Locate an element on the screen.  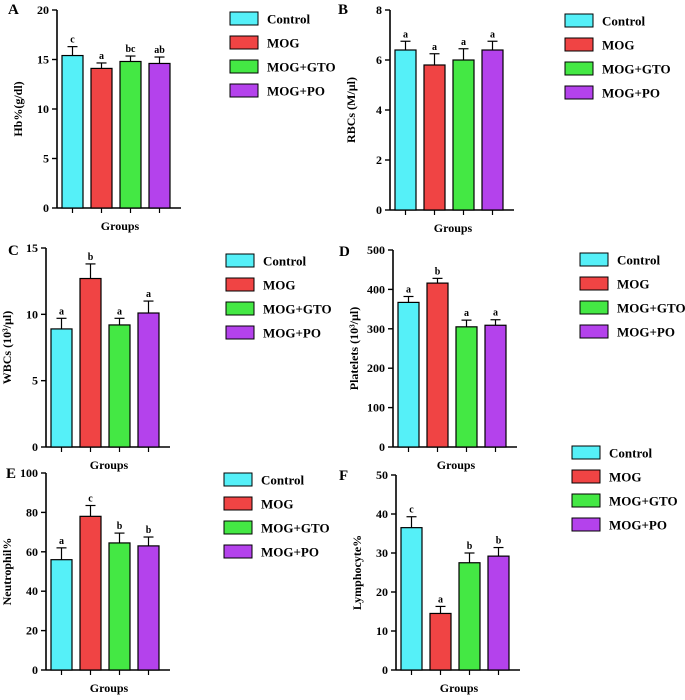
bar-E-control is located at coordinates (61, 615).